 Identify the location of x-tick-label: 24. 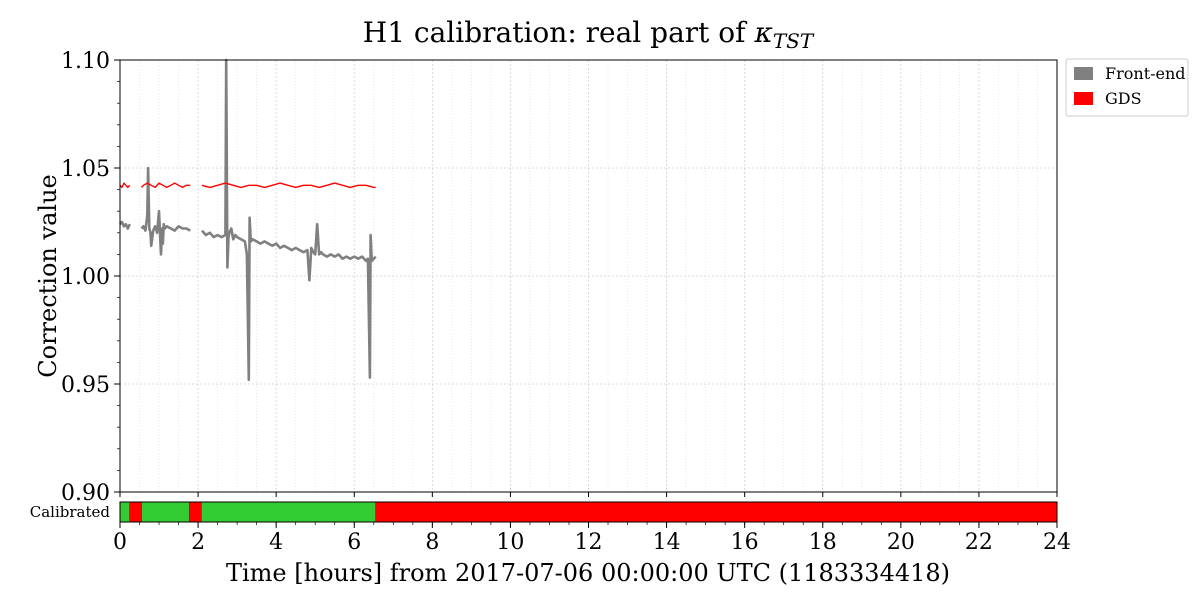
(1057, 542).